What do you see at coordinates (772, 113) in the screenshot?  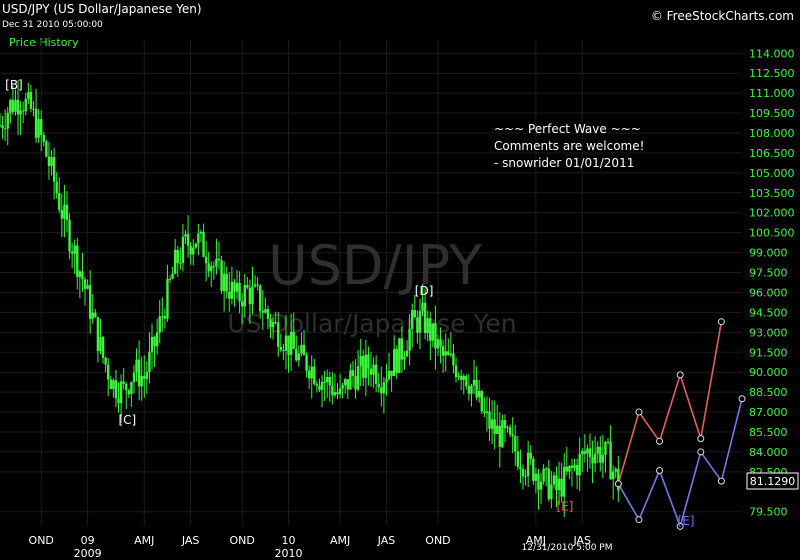 I see `y-tick-label: 109.500` at bounding box center [772, 113].